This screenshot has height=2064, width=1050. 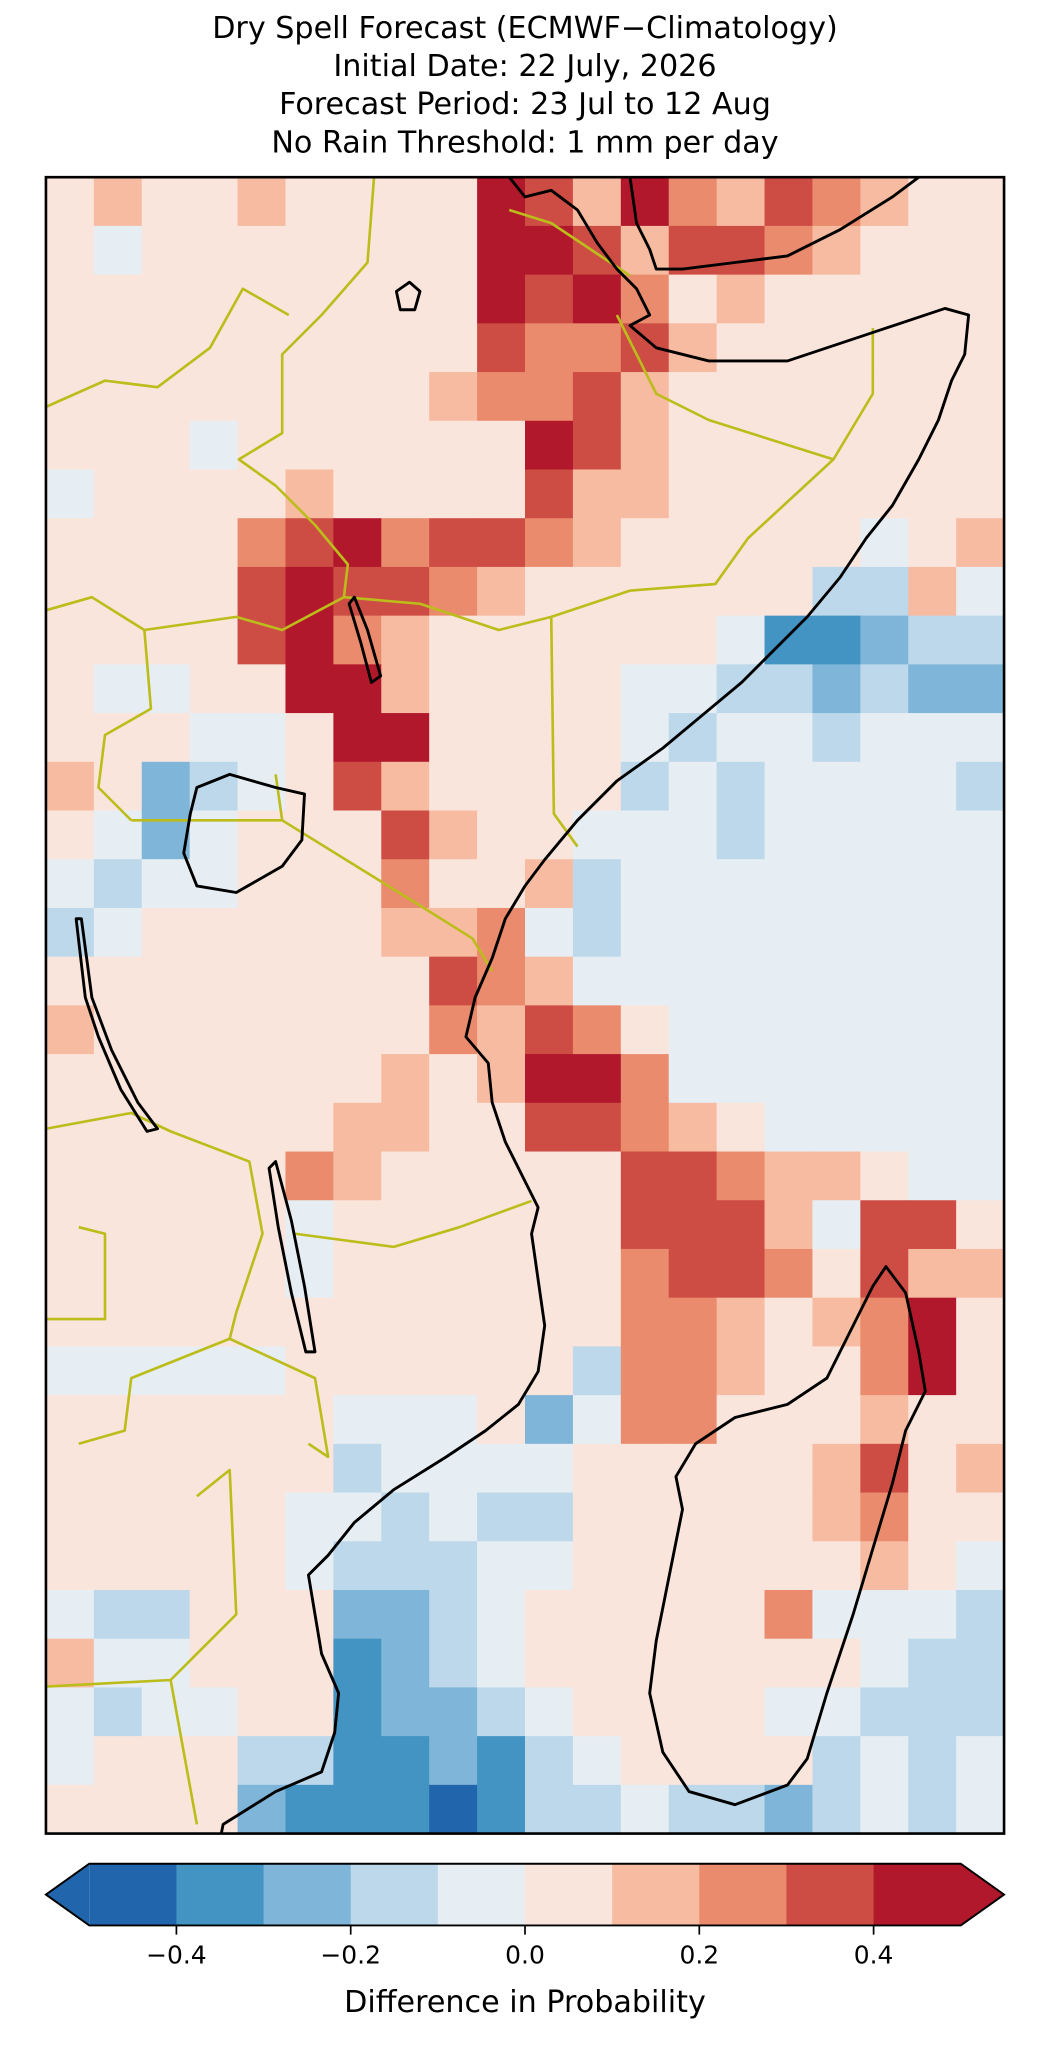 I want to click on colorbar-tick-label: 0.0, so click(x=525, y=1955).